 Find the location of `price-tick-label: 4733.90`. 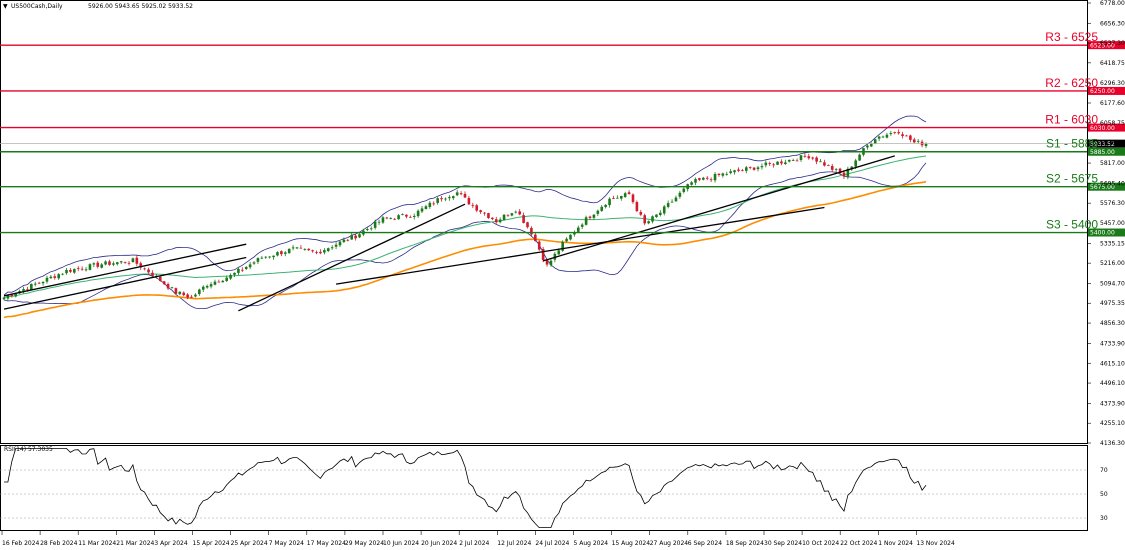

price-tick-label: 4733.90 is located at coordinates (1112, 343).